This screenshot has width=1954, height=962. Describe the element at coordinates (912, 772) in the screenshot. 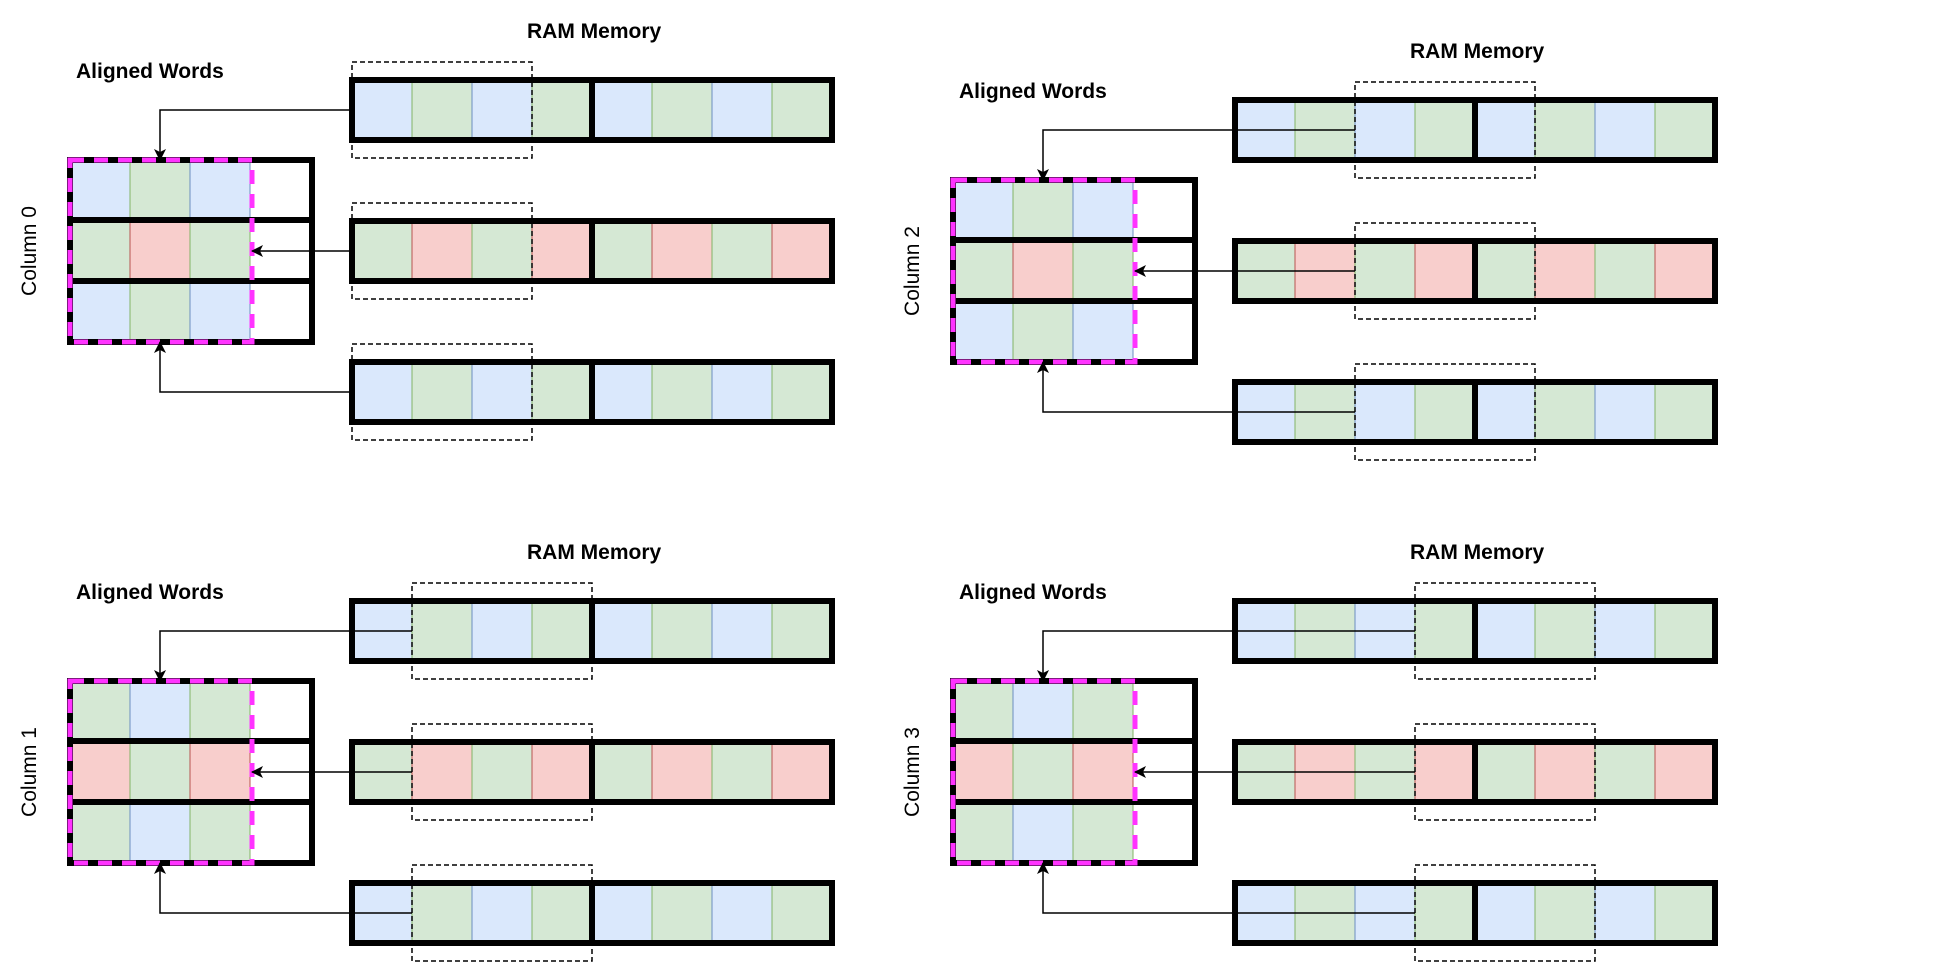

I see `column-label: Column 3` at that location.